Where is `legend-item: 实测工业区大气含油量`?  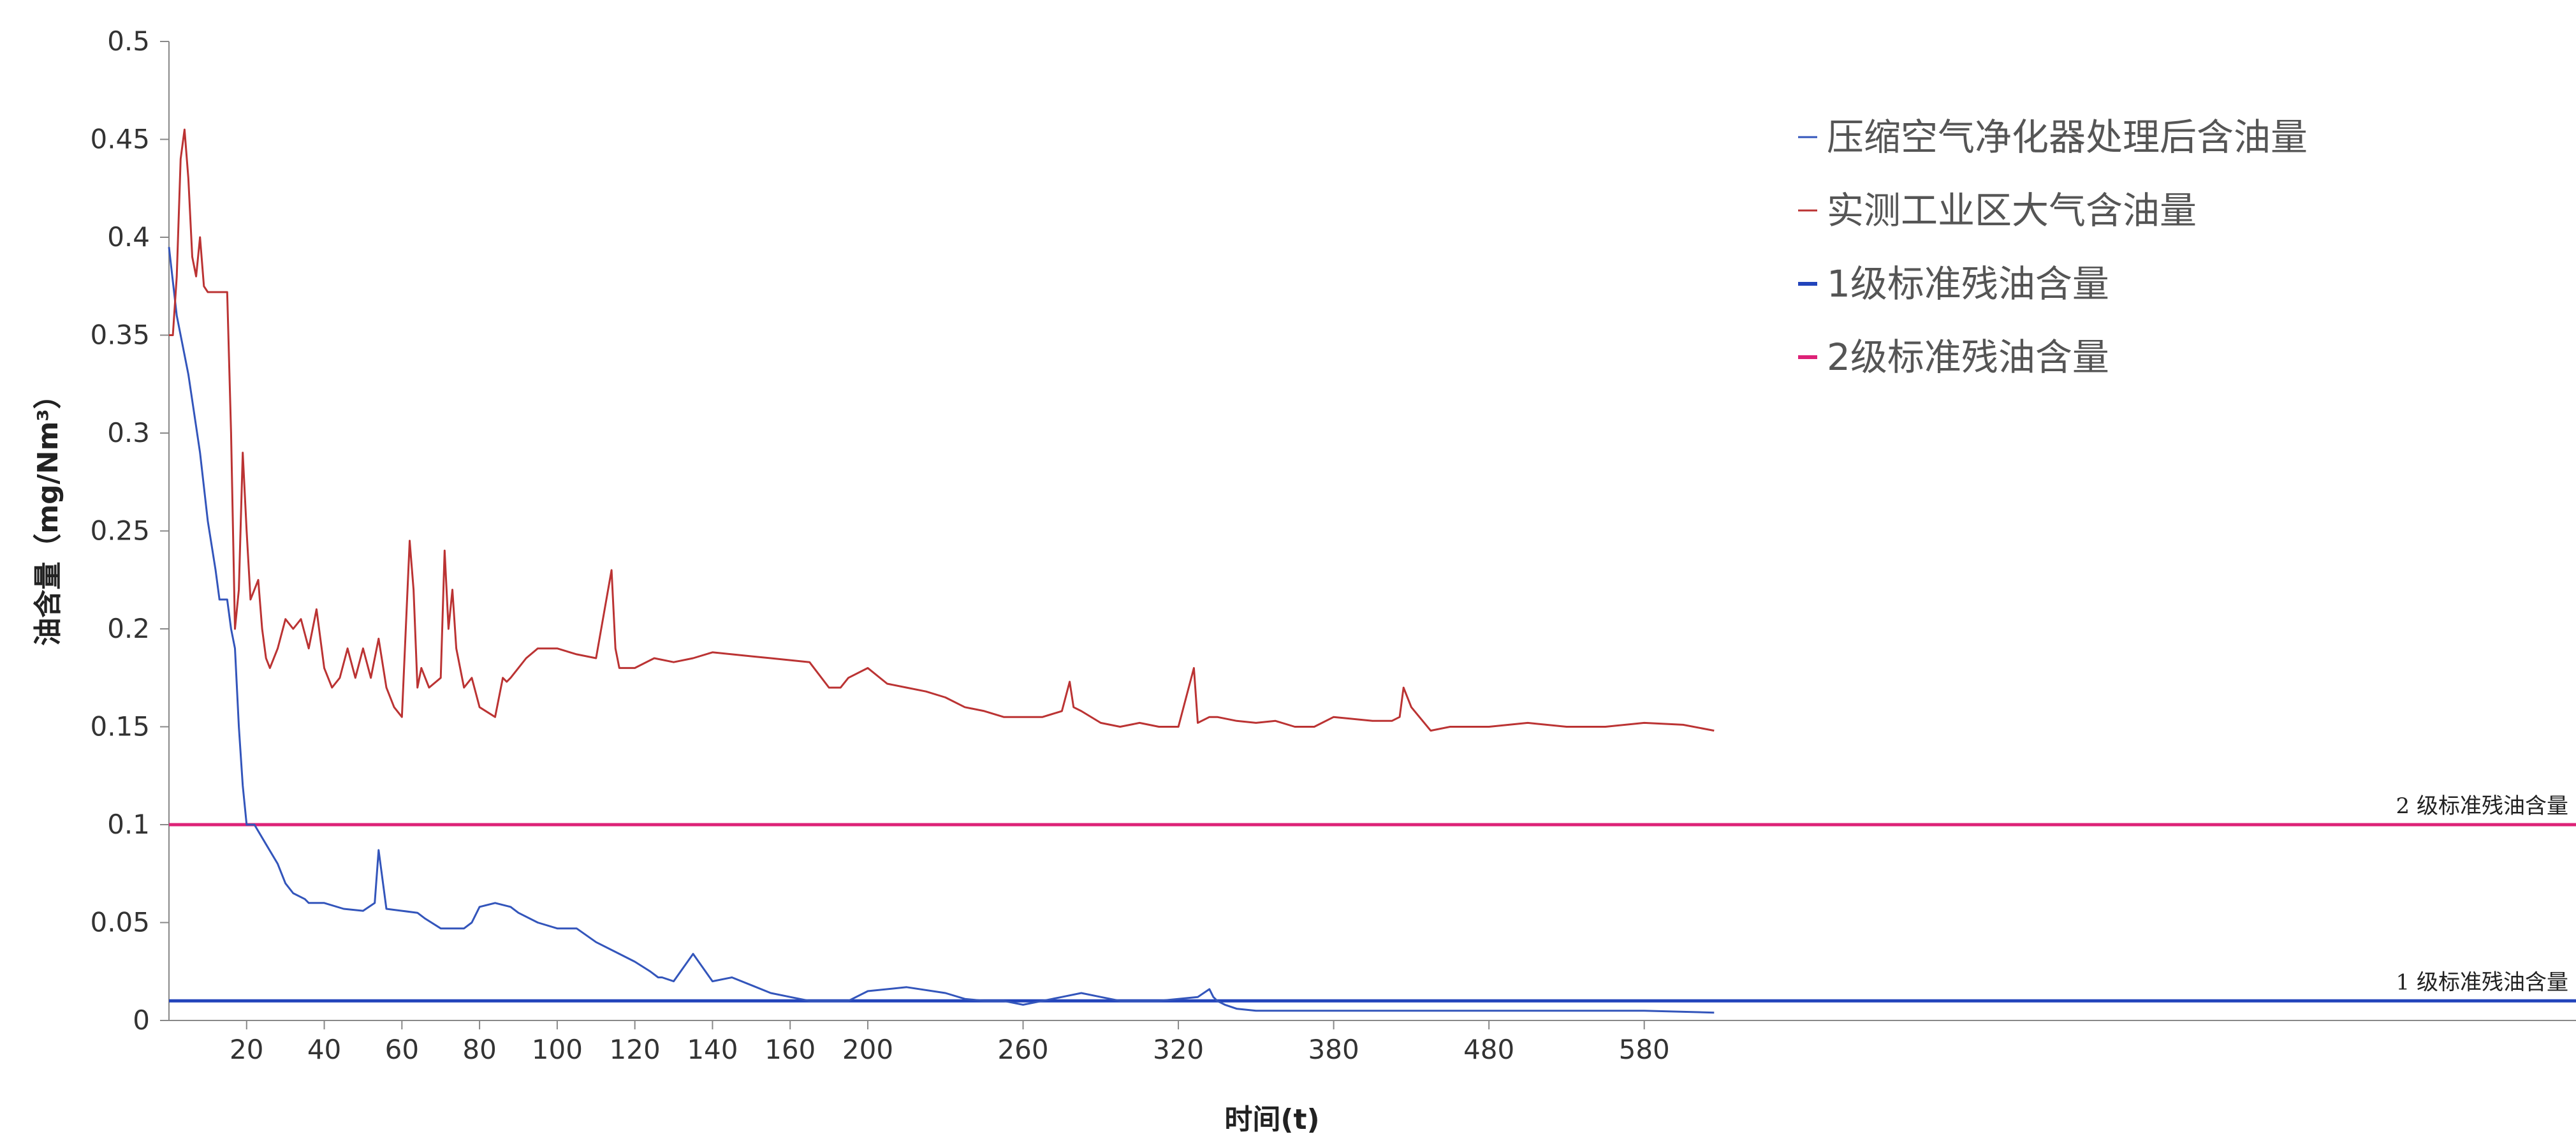 legend-item: 实测工业区大气含油量 is located at coordinates (1998, 211).